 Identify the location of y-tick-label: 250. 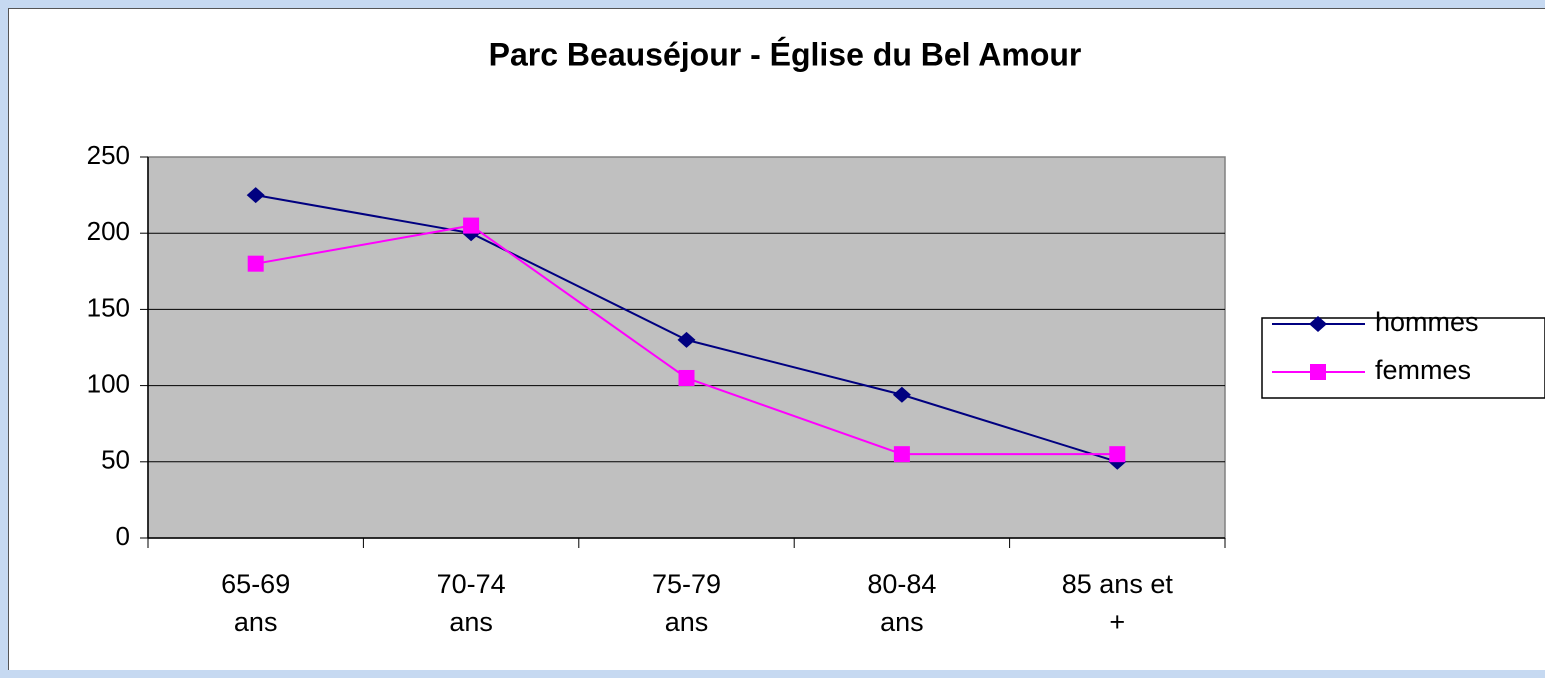
(108, 155).